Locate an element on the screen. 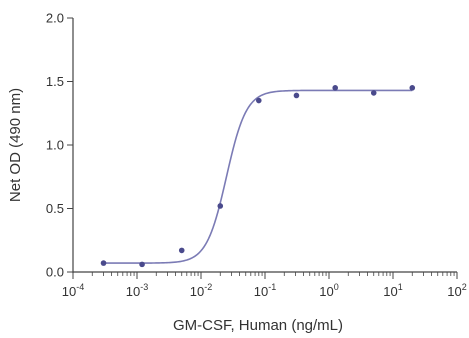 The height and width of the screenshot is (338, 469). x-tick-label: 10⁻⁴ is located at coordinates (73, 290).